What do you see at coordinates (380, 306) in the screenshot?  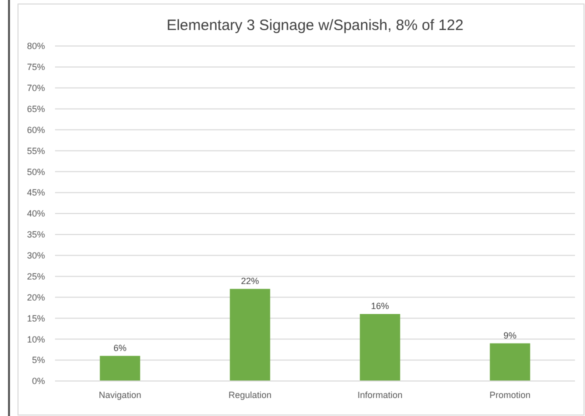 I see `data-label: 16%` at bounding box center [380, 306].